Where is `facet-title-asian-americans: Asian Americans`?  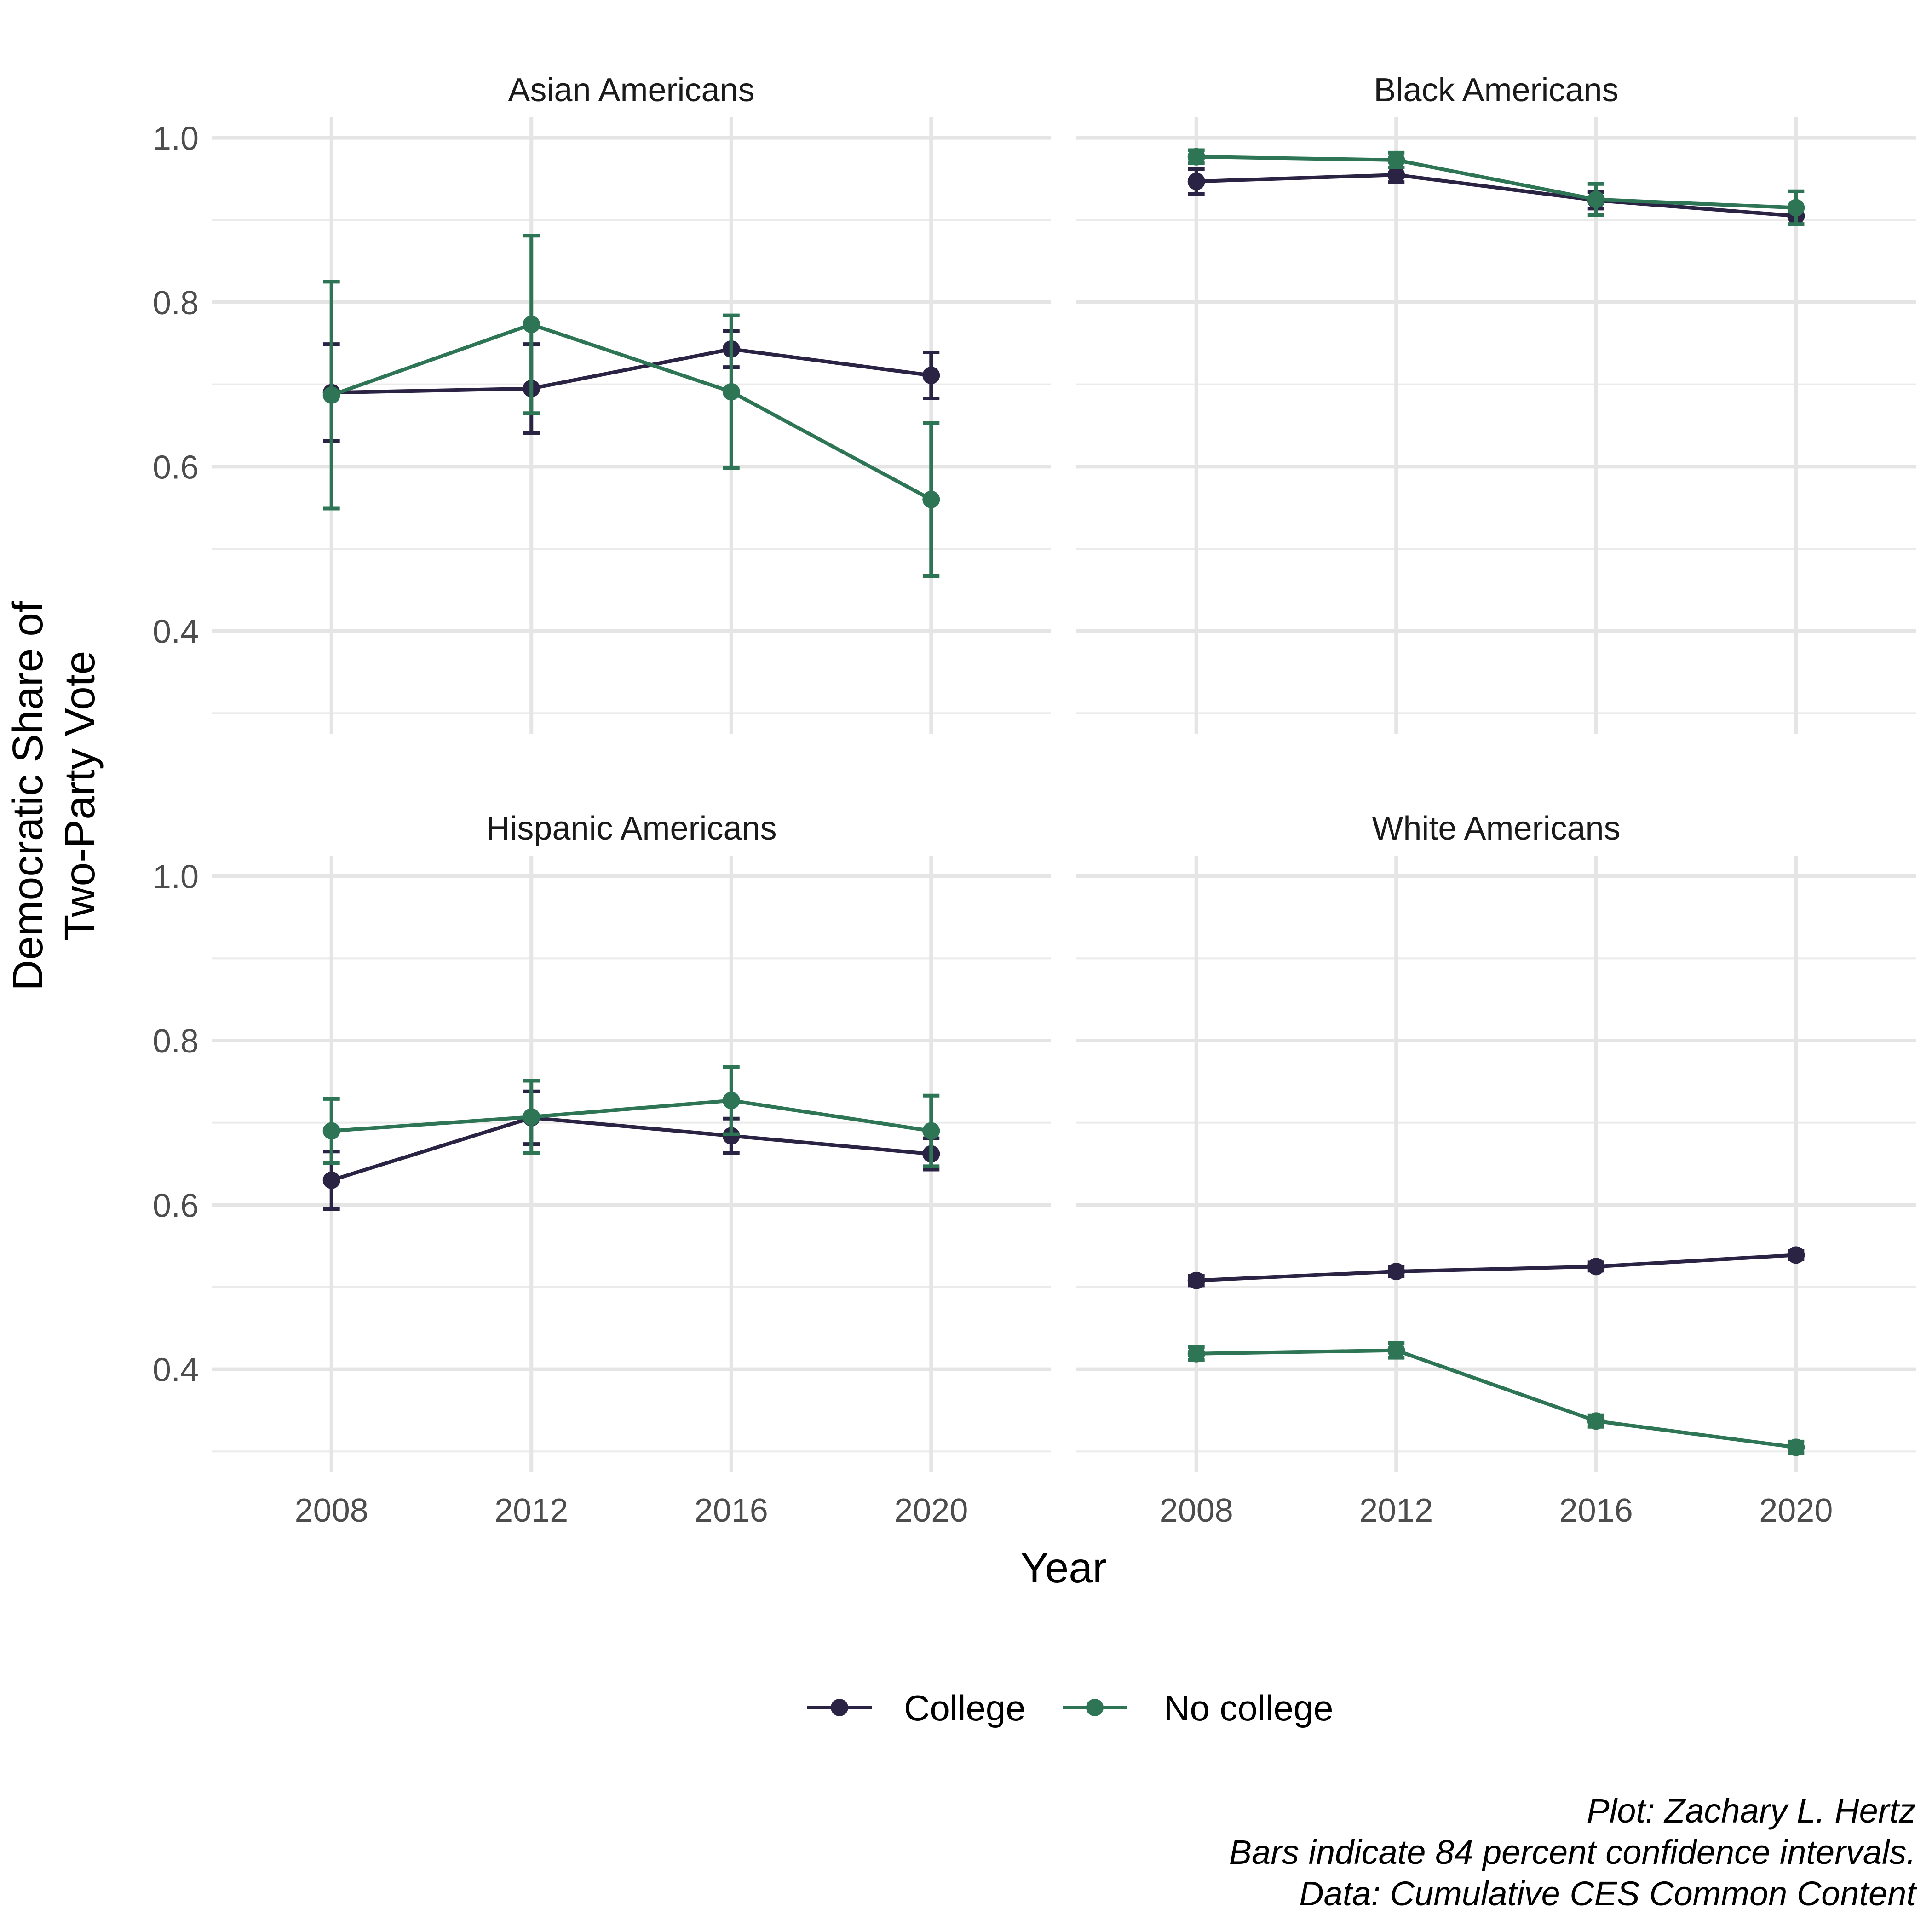
facet-title-asian-americans: Asian Americans is located at coordinates (631, 90).